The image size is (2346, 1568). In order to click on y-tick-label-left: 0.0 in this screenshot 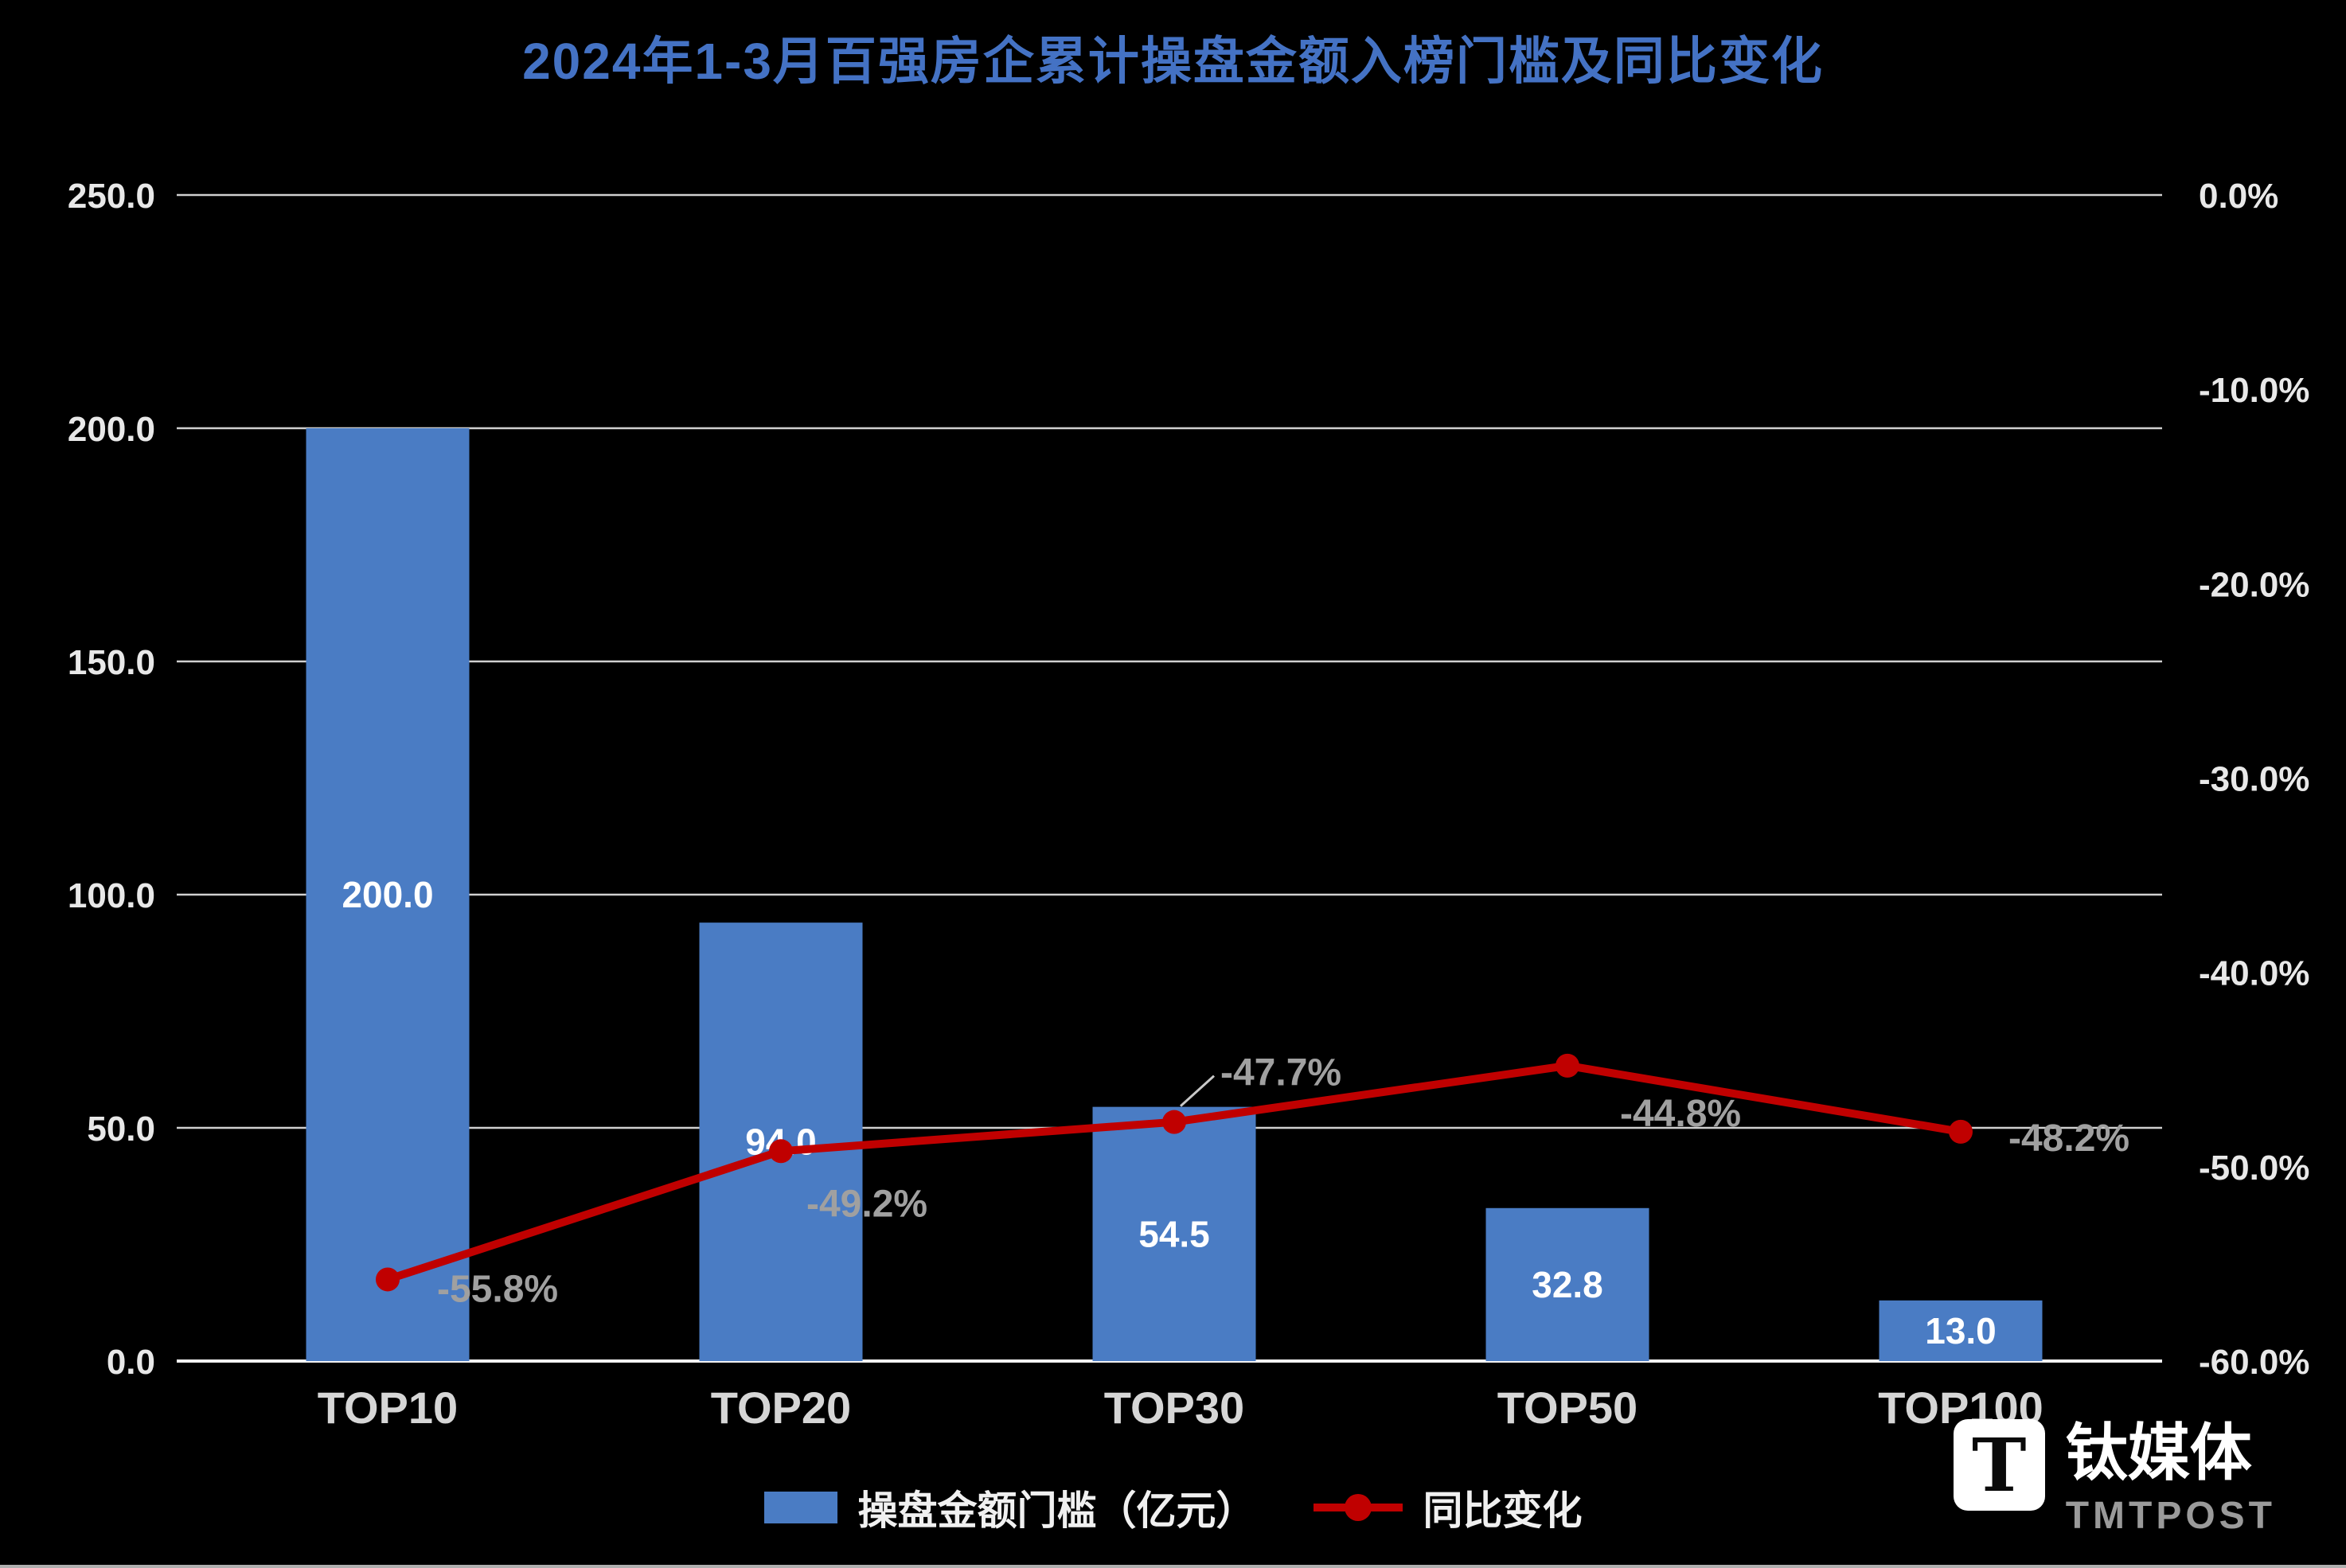, I will do `click(131, 1362)`.